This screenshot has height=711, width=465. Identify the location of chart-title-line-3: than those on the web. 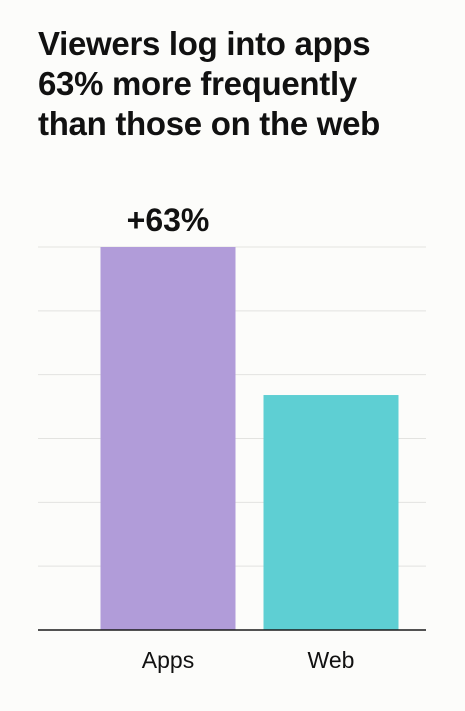
(209, 123).